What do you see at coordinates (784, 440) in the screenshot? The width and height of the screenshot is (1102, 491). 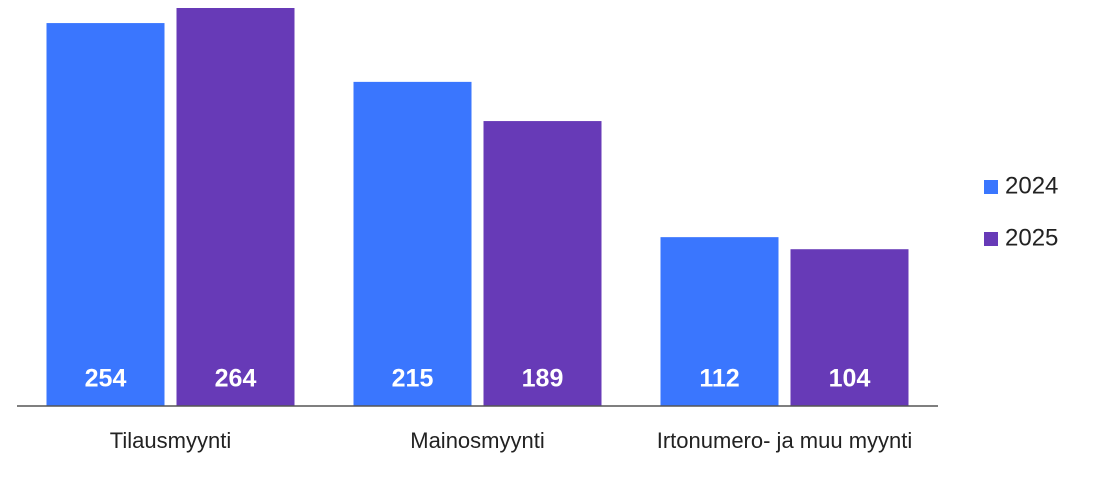 I see `category-label: Irtonumero- ja muu myynti` at bounding box center [784, 440].